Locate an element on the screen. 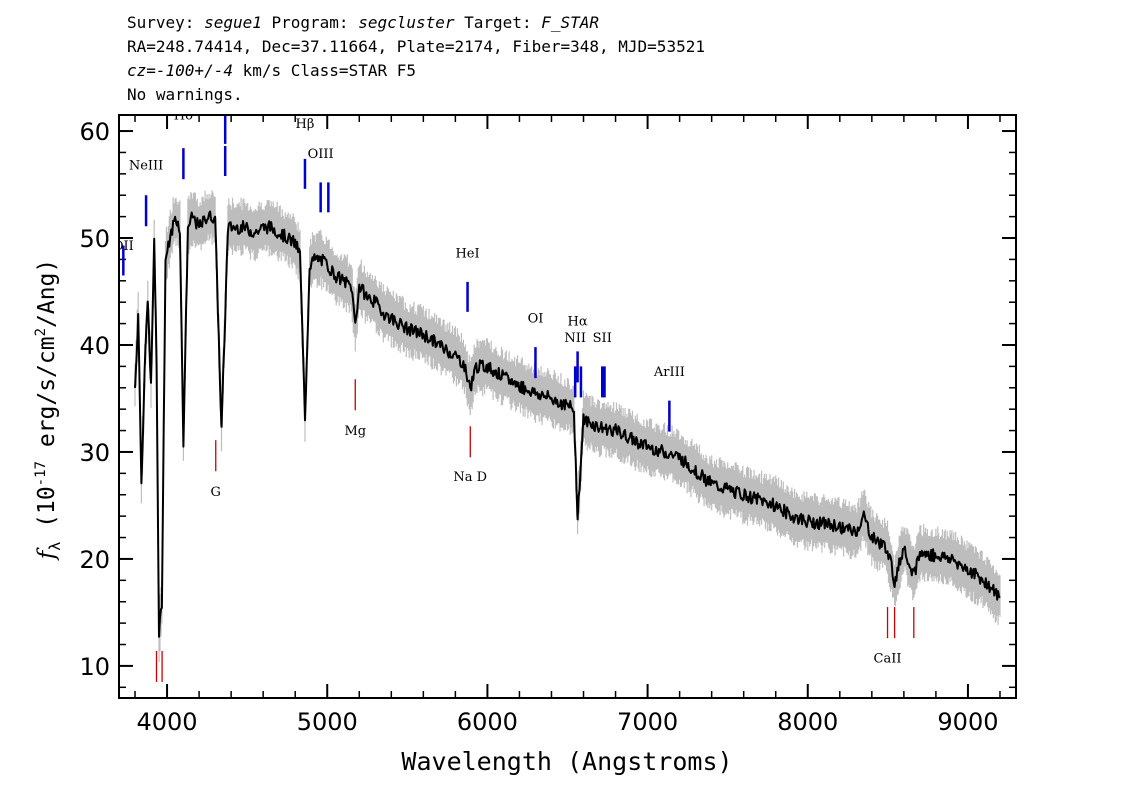 This screenshot has width=1134, height=810. y-tick-label: 60 is located at coordinates (94, 132).